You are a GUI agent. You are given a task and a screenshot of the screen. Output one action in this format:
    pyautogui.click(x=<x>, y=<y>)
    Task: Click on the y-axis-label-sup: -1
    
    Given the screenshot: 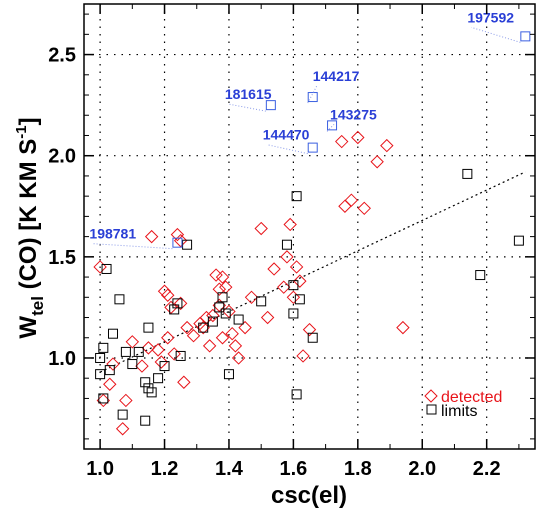 What is the action you would take?
    pyautogui.click(x=21, y=131)
    